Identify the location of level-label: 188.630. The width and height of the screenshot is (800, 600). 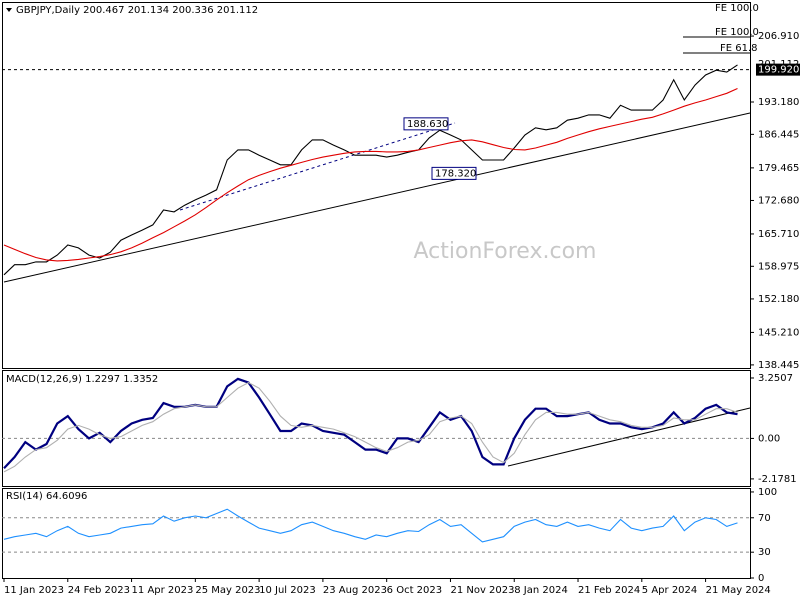
(427, 124).